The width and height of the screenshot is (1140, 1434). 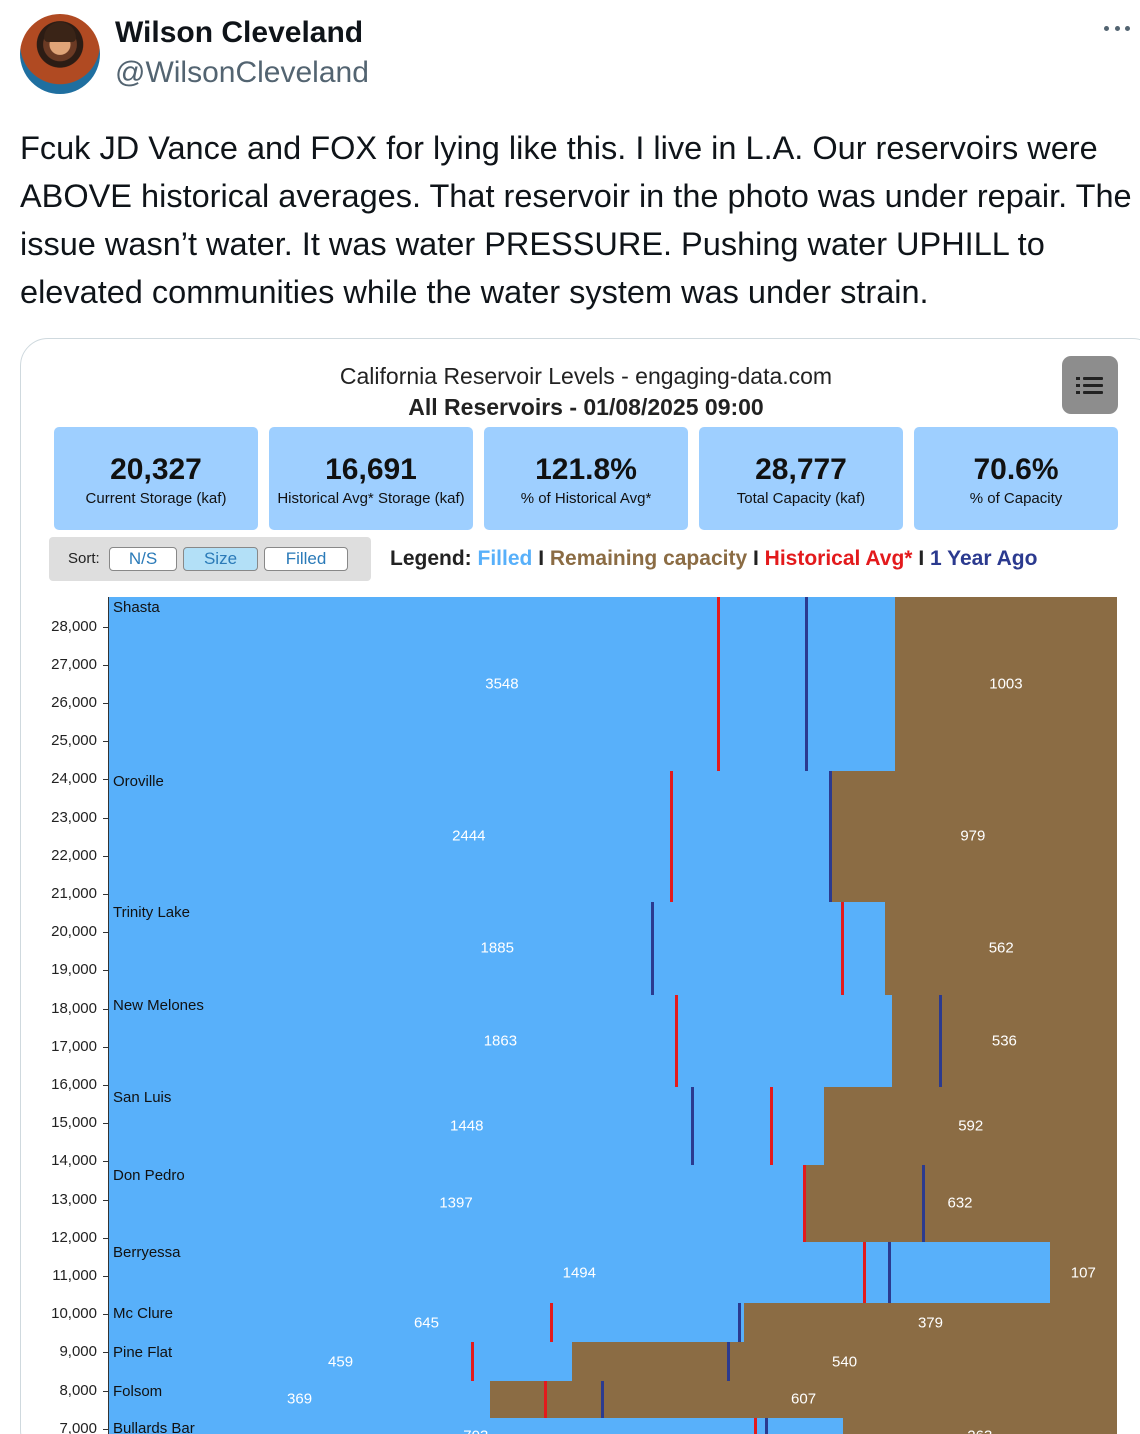 What do you see at coordinates (74, 932) in the screenshot?
I see `y-tick-label: 20,000` at bounding box center [74, 932].